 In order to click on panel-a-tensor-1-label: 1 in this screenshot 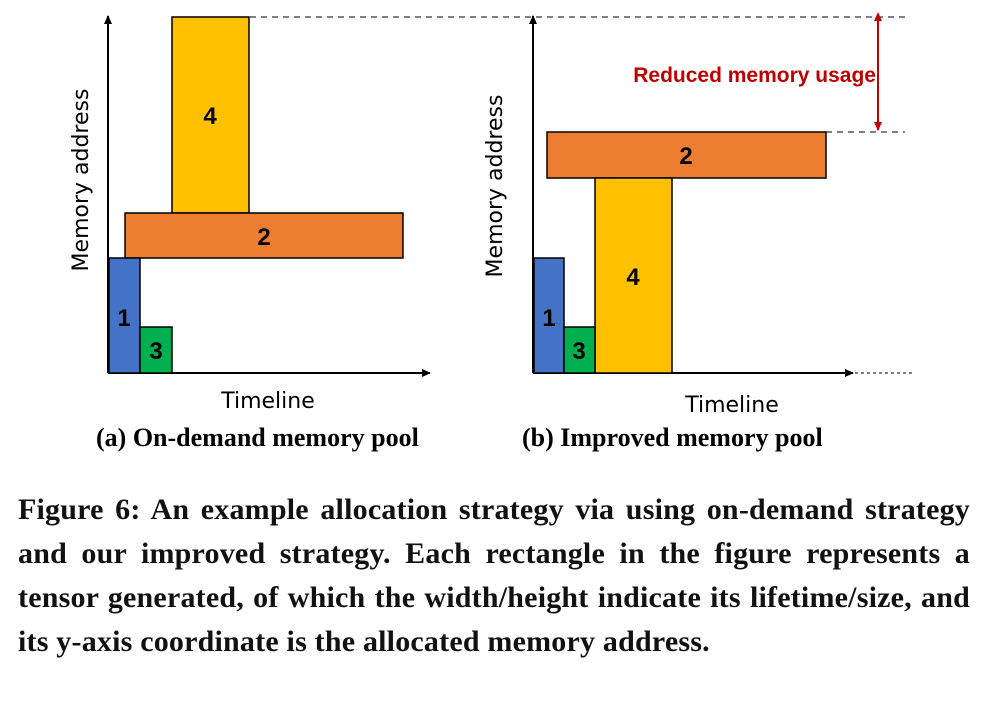, I will do `click(123, 318)`.